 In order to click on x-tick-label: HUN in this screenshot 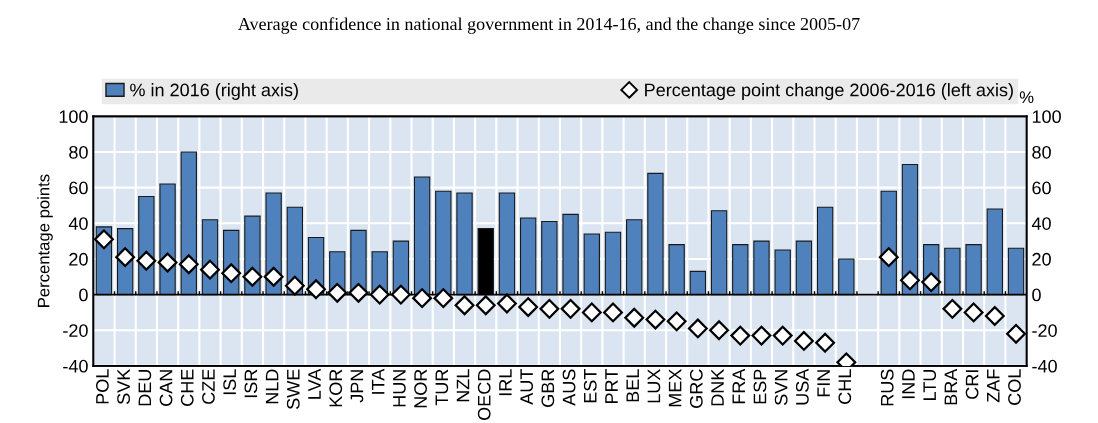, I will do `click(399, 388)`.